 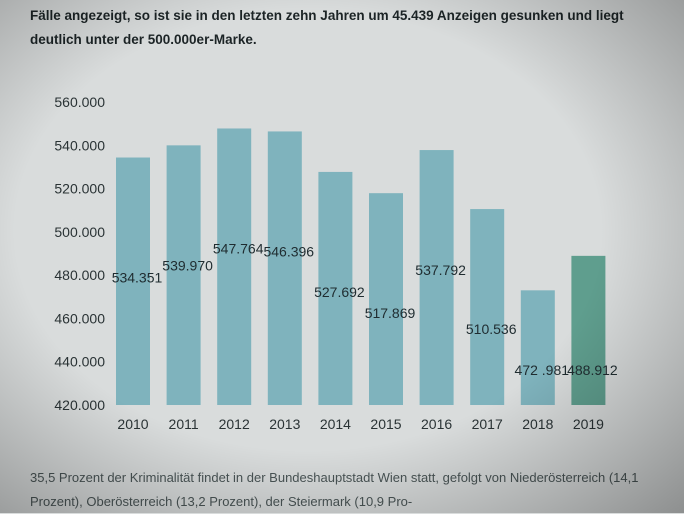 What do you see at coordinates (339, 292) in the screenshot?
I see `data-label: 527.692` at bounding box center [339, 292].